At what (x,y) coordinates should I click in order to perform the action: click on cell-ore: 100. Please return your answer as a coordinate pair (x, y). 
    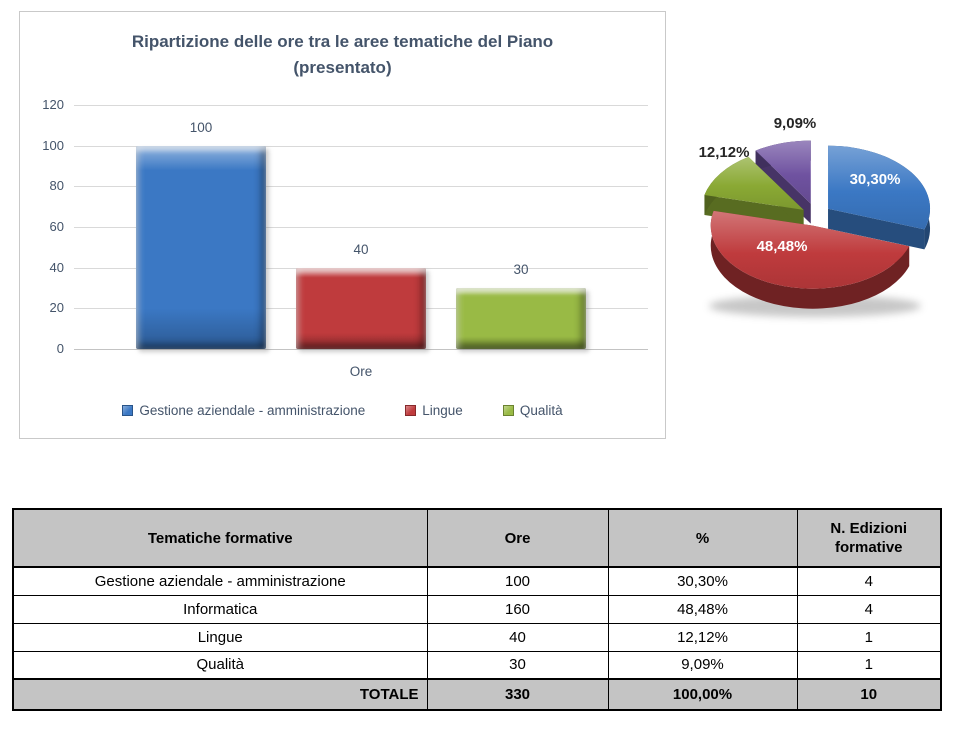
    Looking at the image, I should click on (517, 581).